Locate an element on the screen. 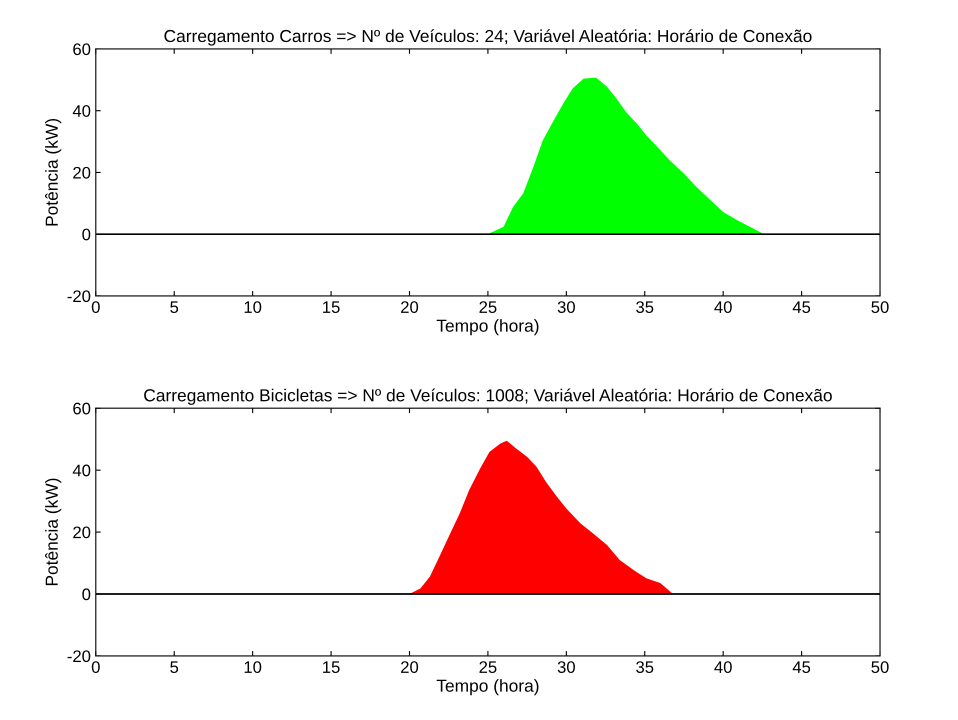  chart-title: Carregamento Bicicletas => Nº de Veículos: 1008; Variável Aleatória: Horário de Conexão is located at coordinates (488, 396).